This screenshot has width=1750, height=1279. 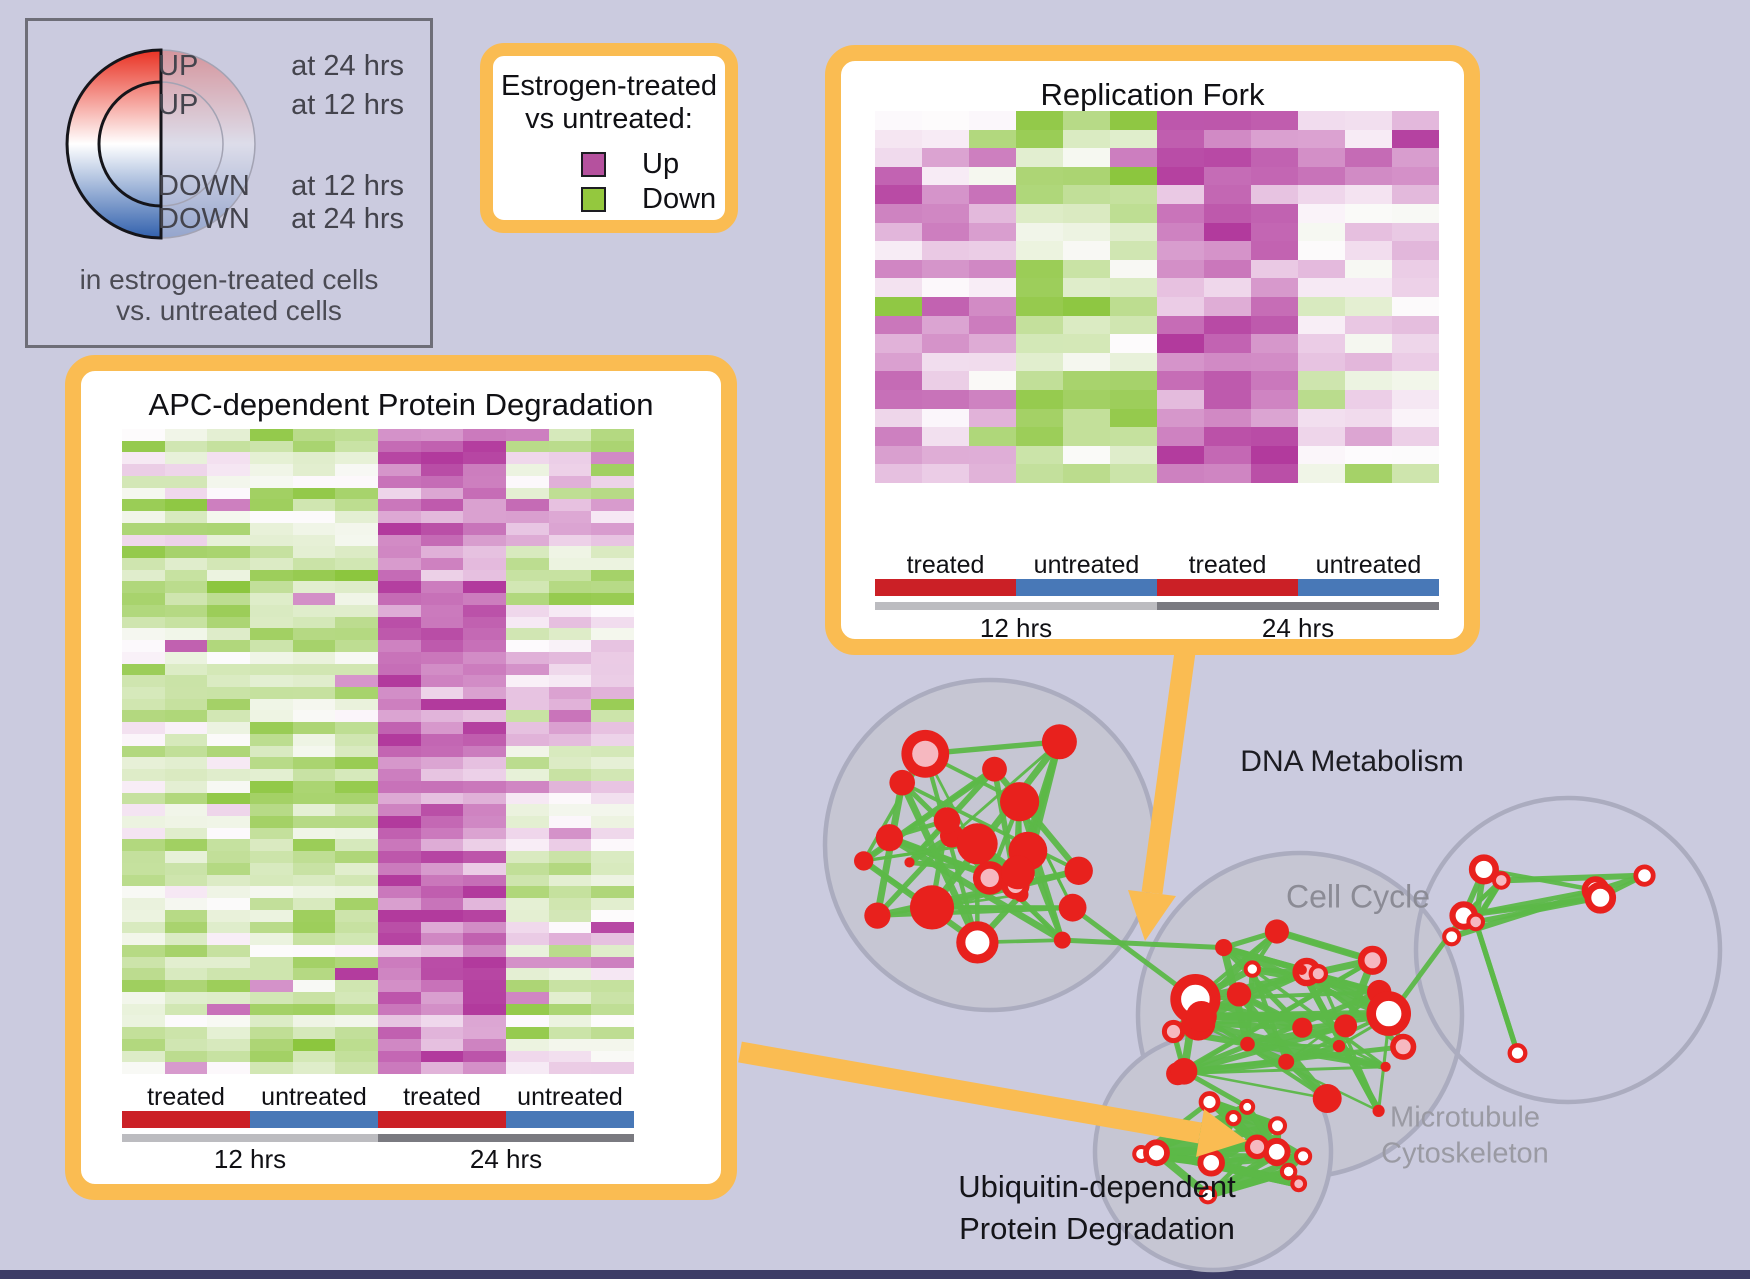 I want to click on group-label: treated, so click(x=186, y=1097).